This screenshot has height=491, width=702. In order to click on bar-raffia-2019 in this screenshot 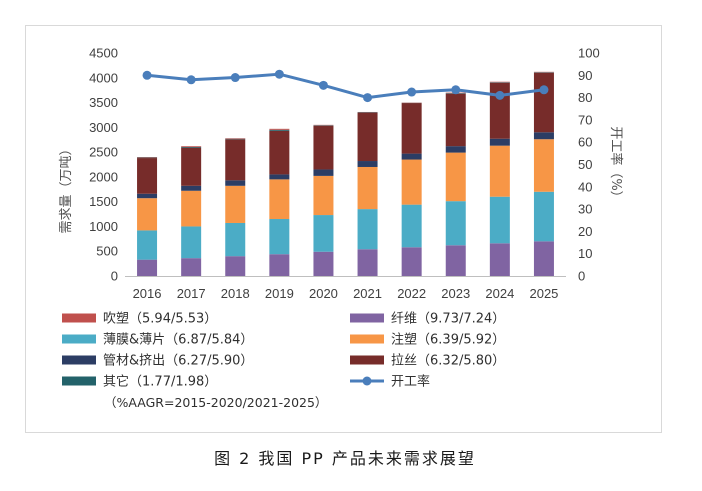, I will do `click(279, 152)`.